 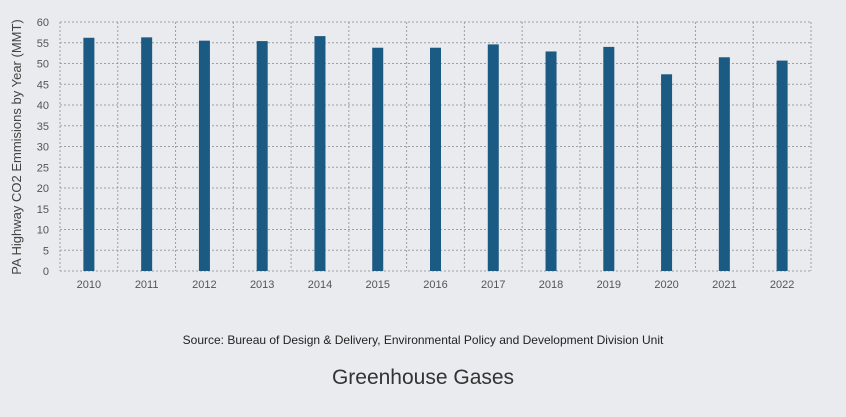 I want to click on bar-2013, so click(x=262, y=156).